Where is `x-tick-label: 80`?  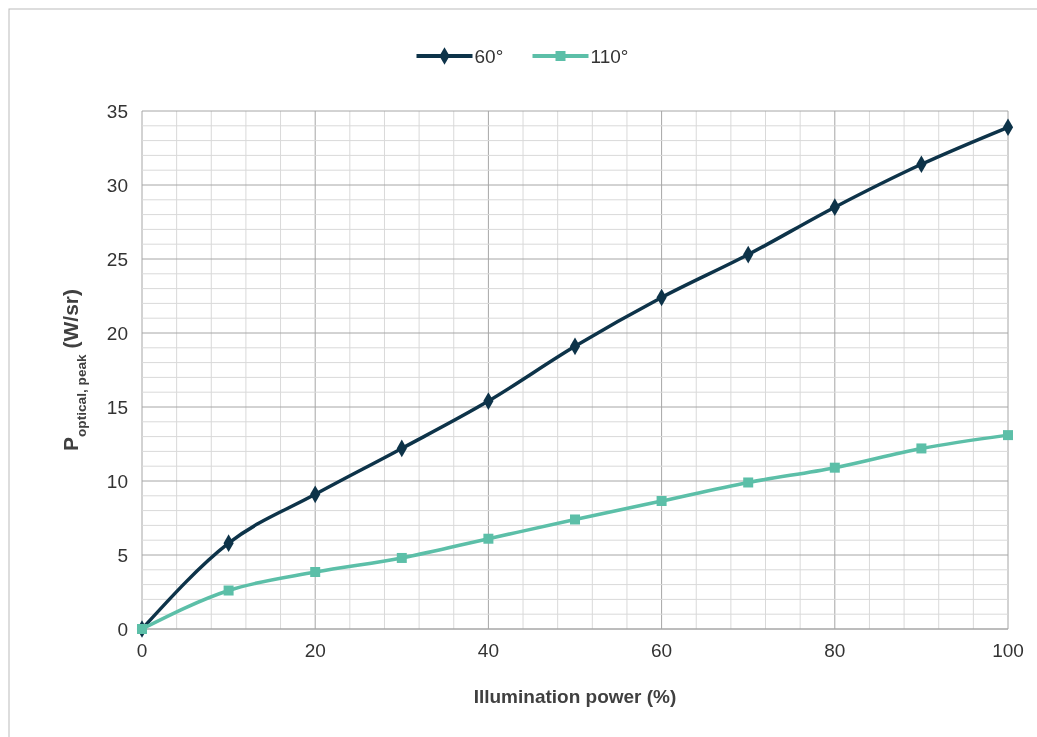 x-tick-label: 80 is located at coordinates (835, 650).